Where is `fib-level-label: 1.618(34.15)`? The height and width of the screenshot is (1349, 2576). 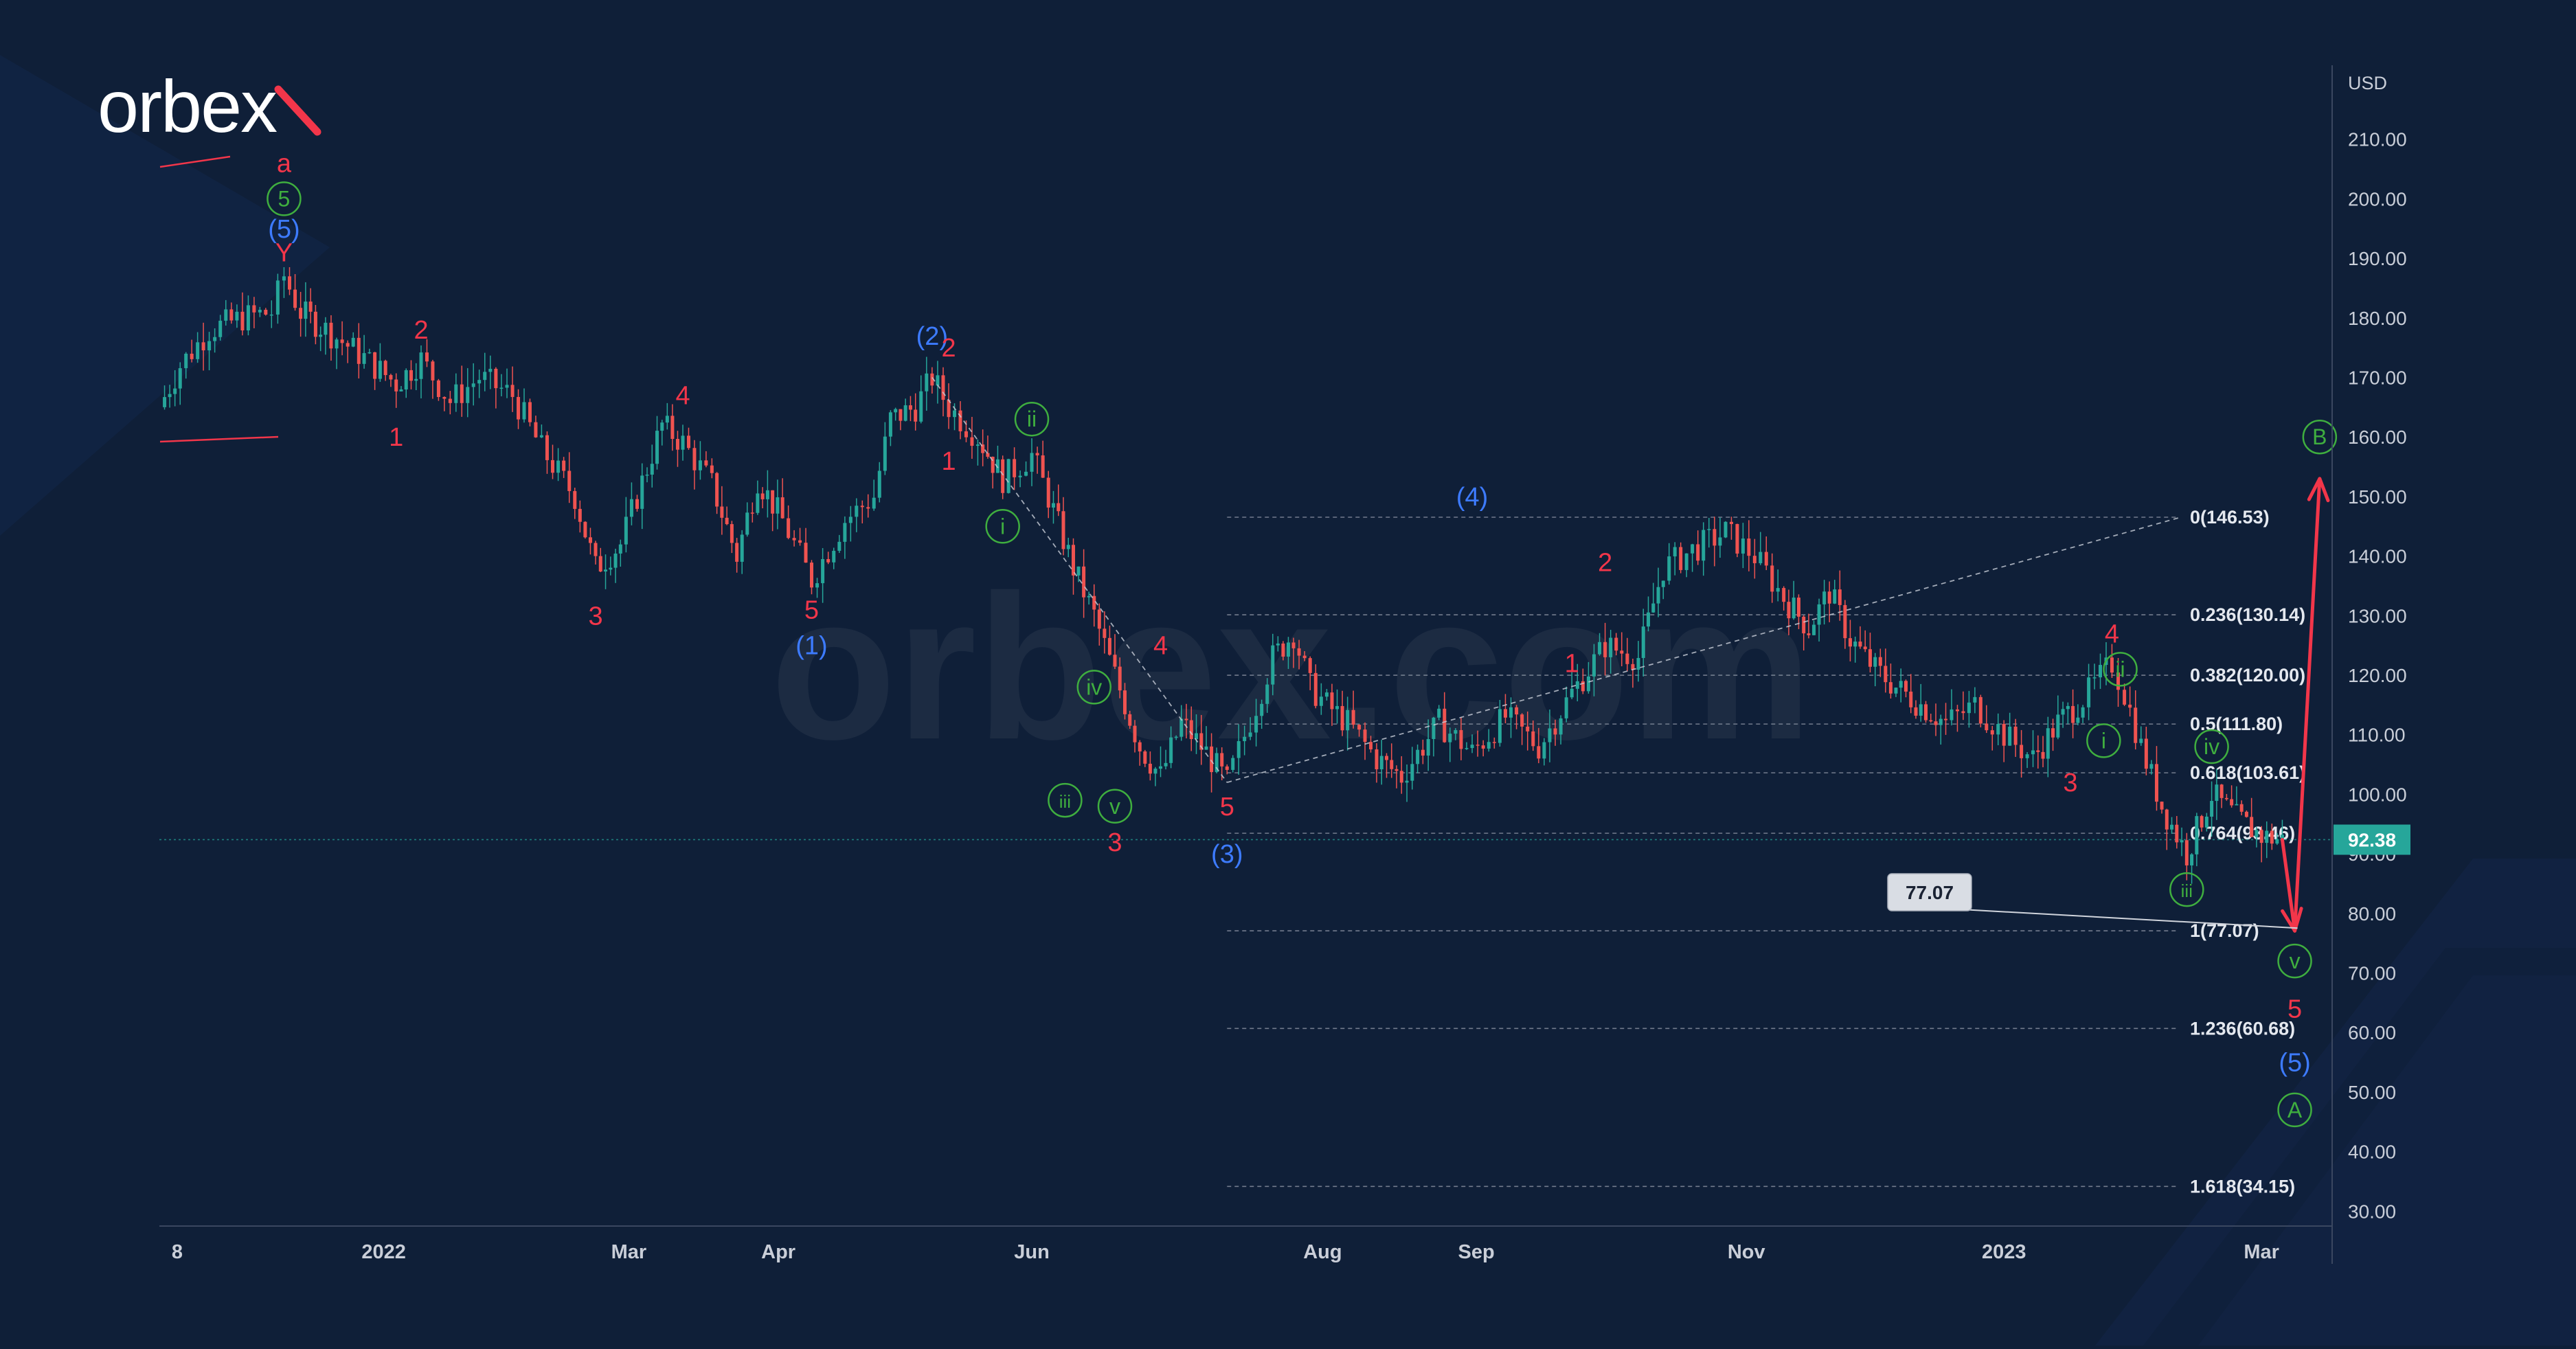
fib-level-label: 1.618(34.15) is located at coordinates (2242, 1186).